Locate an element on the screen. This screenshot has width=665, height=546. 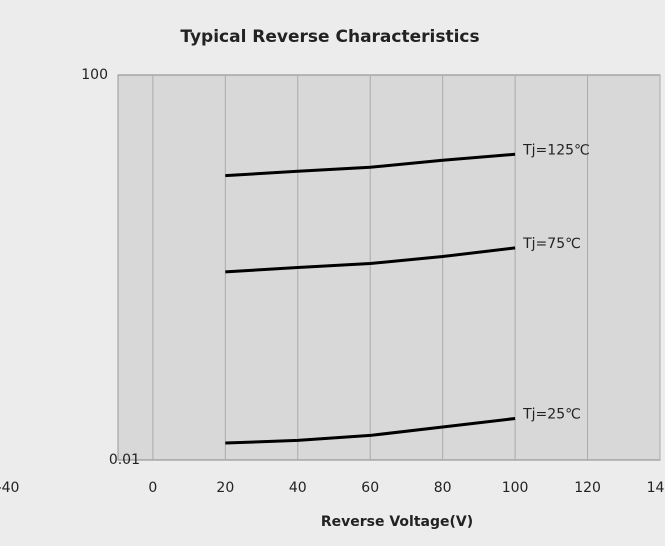
x-tick-label: 20 is located at coordinates (225, 488).